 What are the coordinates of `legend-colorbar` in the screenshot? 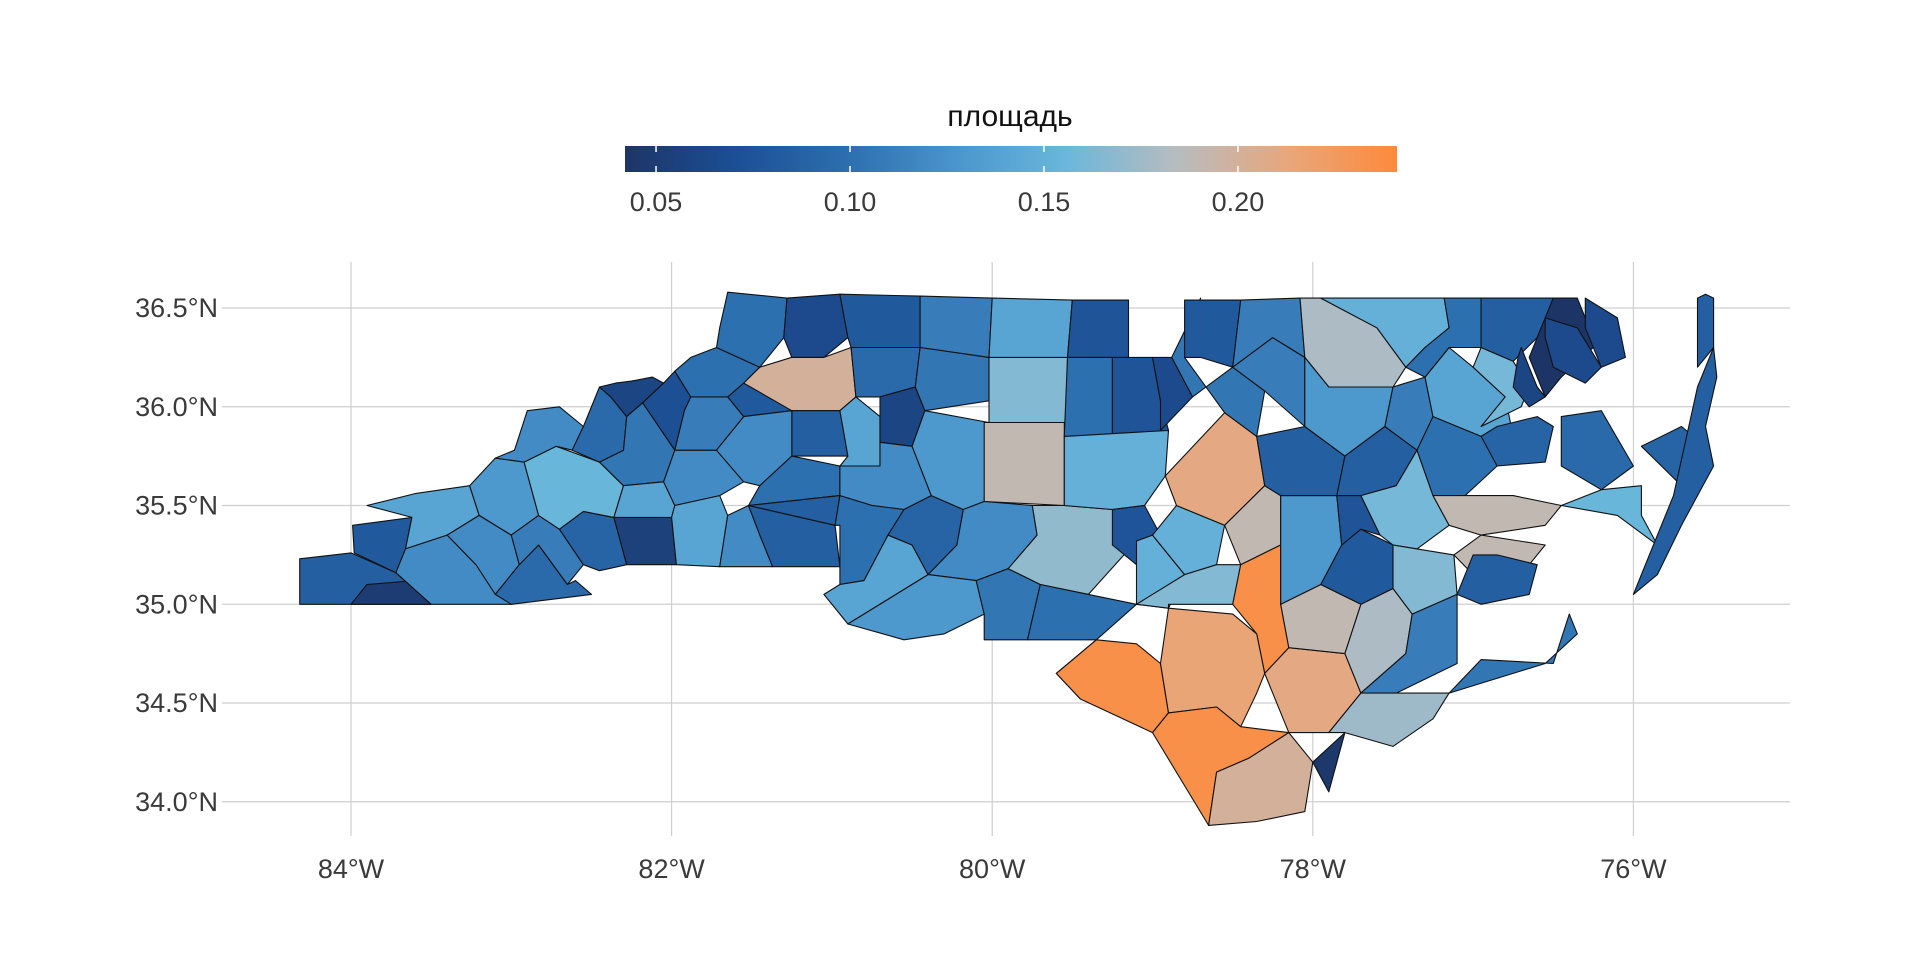 It's located at (1011, 159).